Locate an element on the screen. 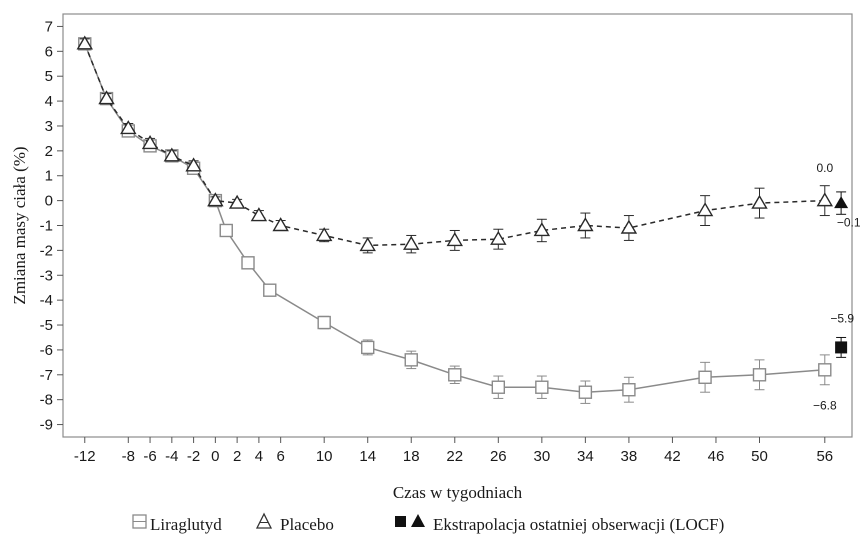 This screenshot has width=865, height=545. x-tick-label: -4 is located at coordinates (171, 456).